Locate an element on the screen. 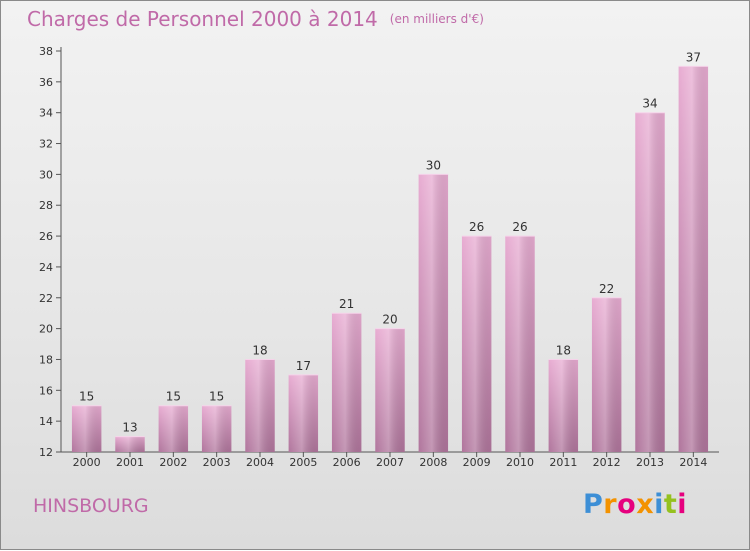 This screenshot has height=551, width=750. logo-letter: t is located at coordinates (670, 504).